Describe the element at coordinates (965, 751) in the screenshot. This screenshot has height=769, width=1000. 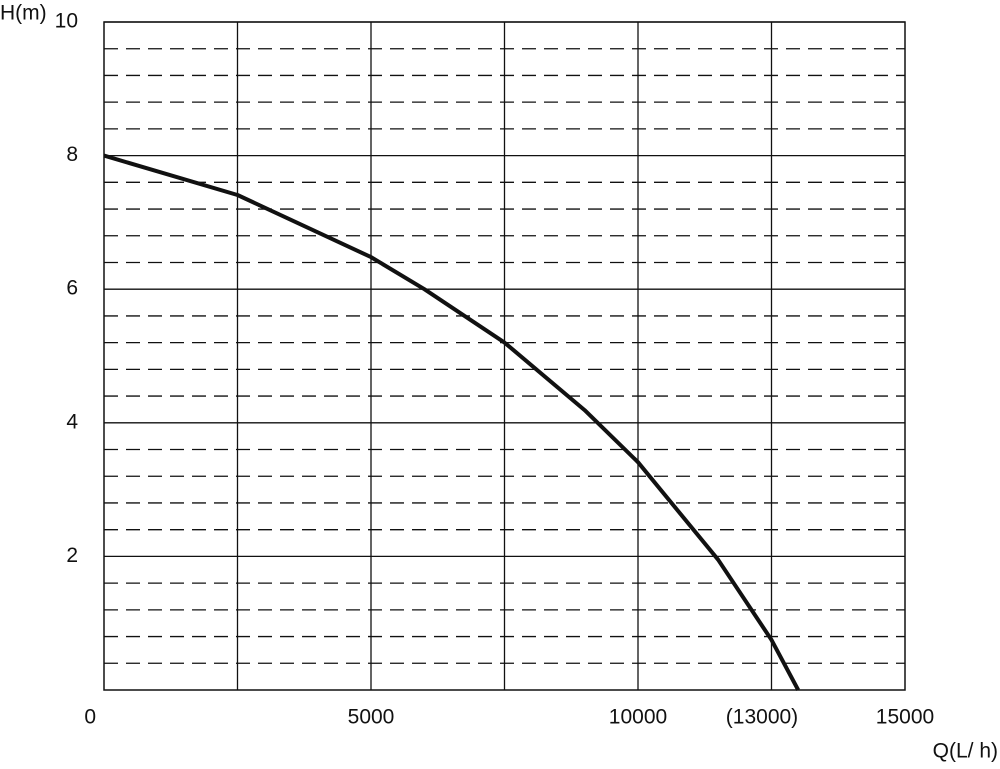
I see `x-axis-label: Q(L/ h)` at that location.